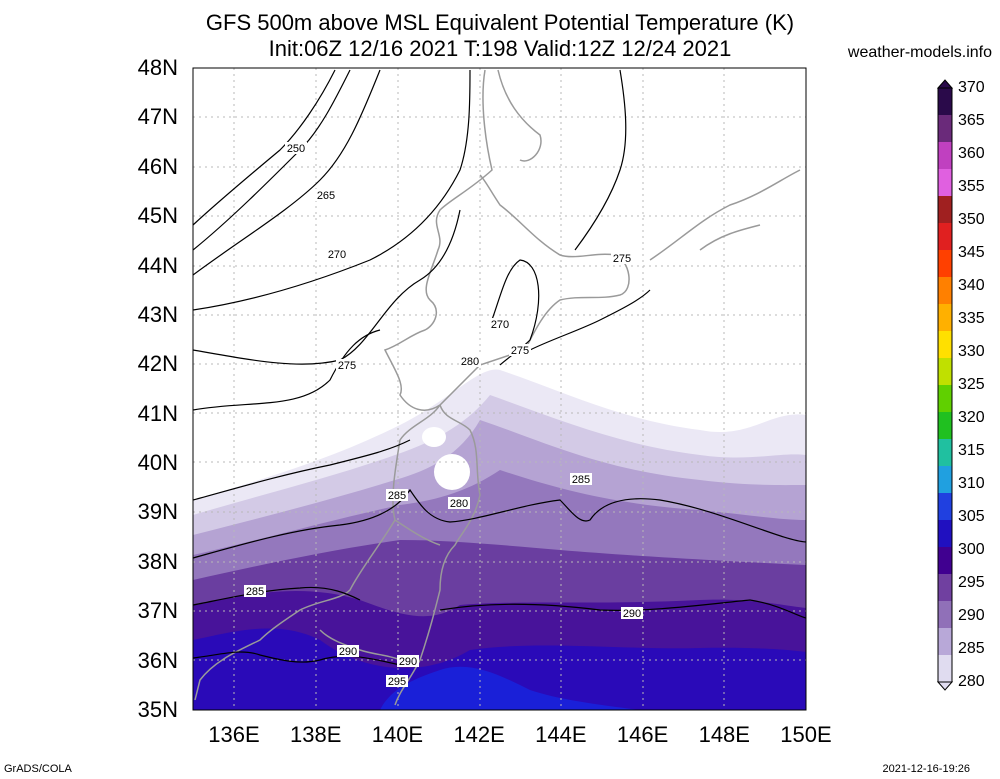  Describe the element at coordinates (919, 52) in the screenshot. I see `site-label: weather-models.info` at that location.